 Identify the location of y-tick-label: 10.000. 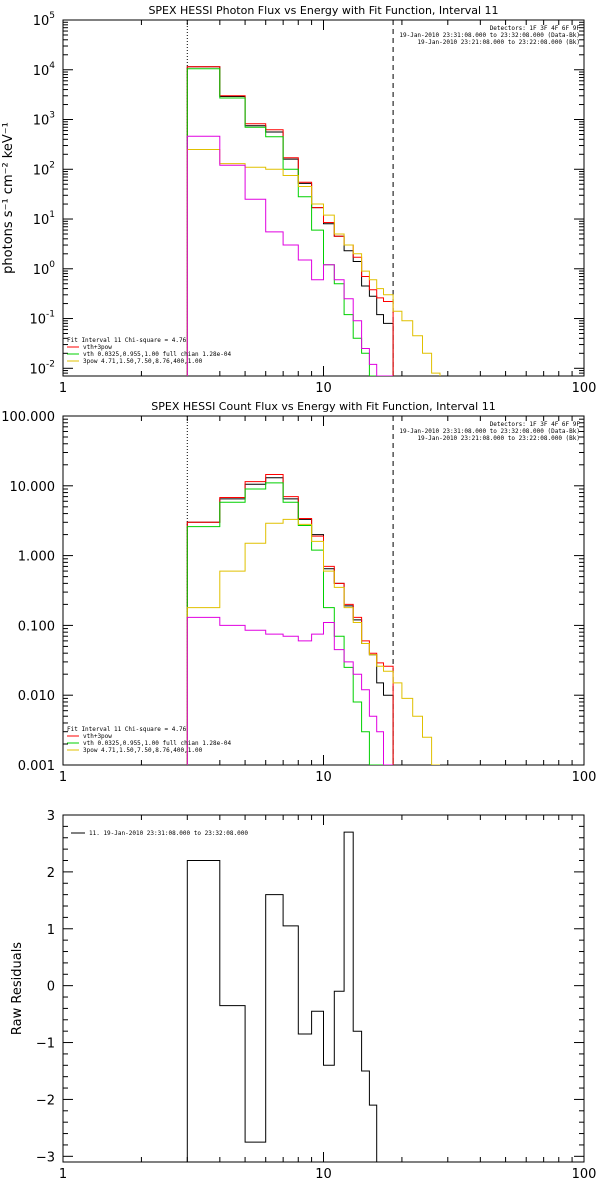
(33, 487).